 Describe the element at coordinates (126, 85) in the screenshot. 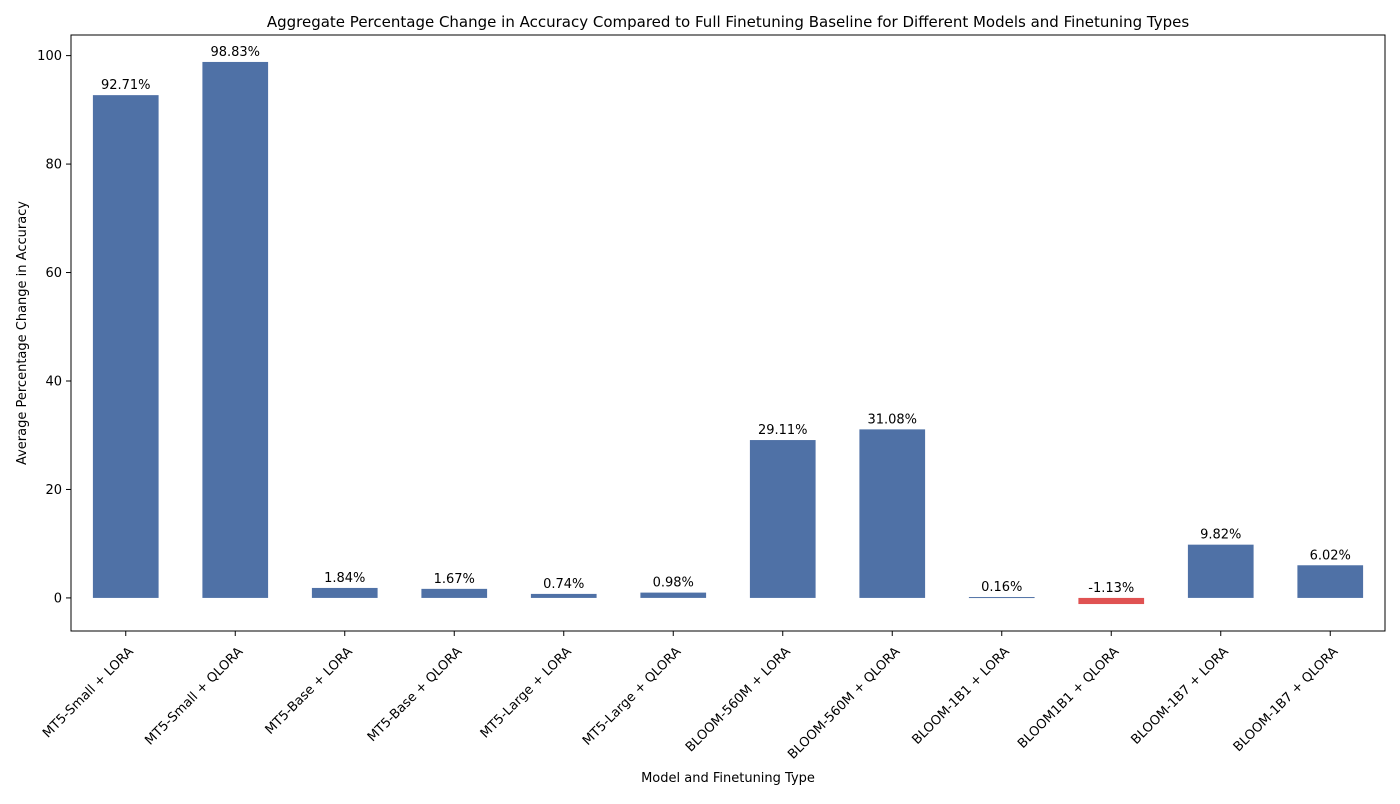

I see `data-label: 92.71%` at that location.